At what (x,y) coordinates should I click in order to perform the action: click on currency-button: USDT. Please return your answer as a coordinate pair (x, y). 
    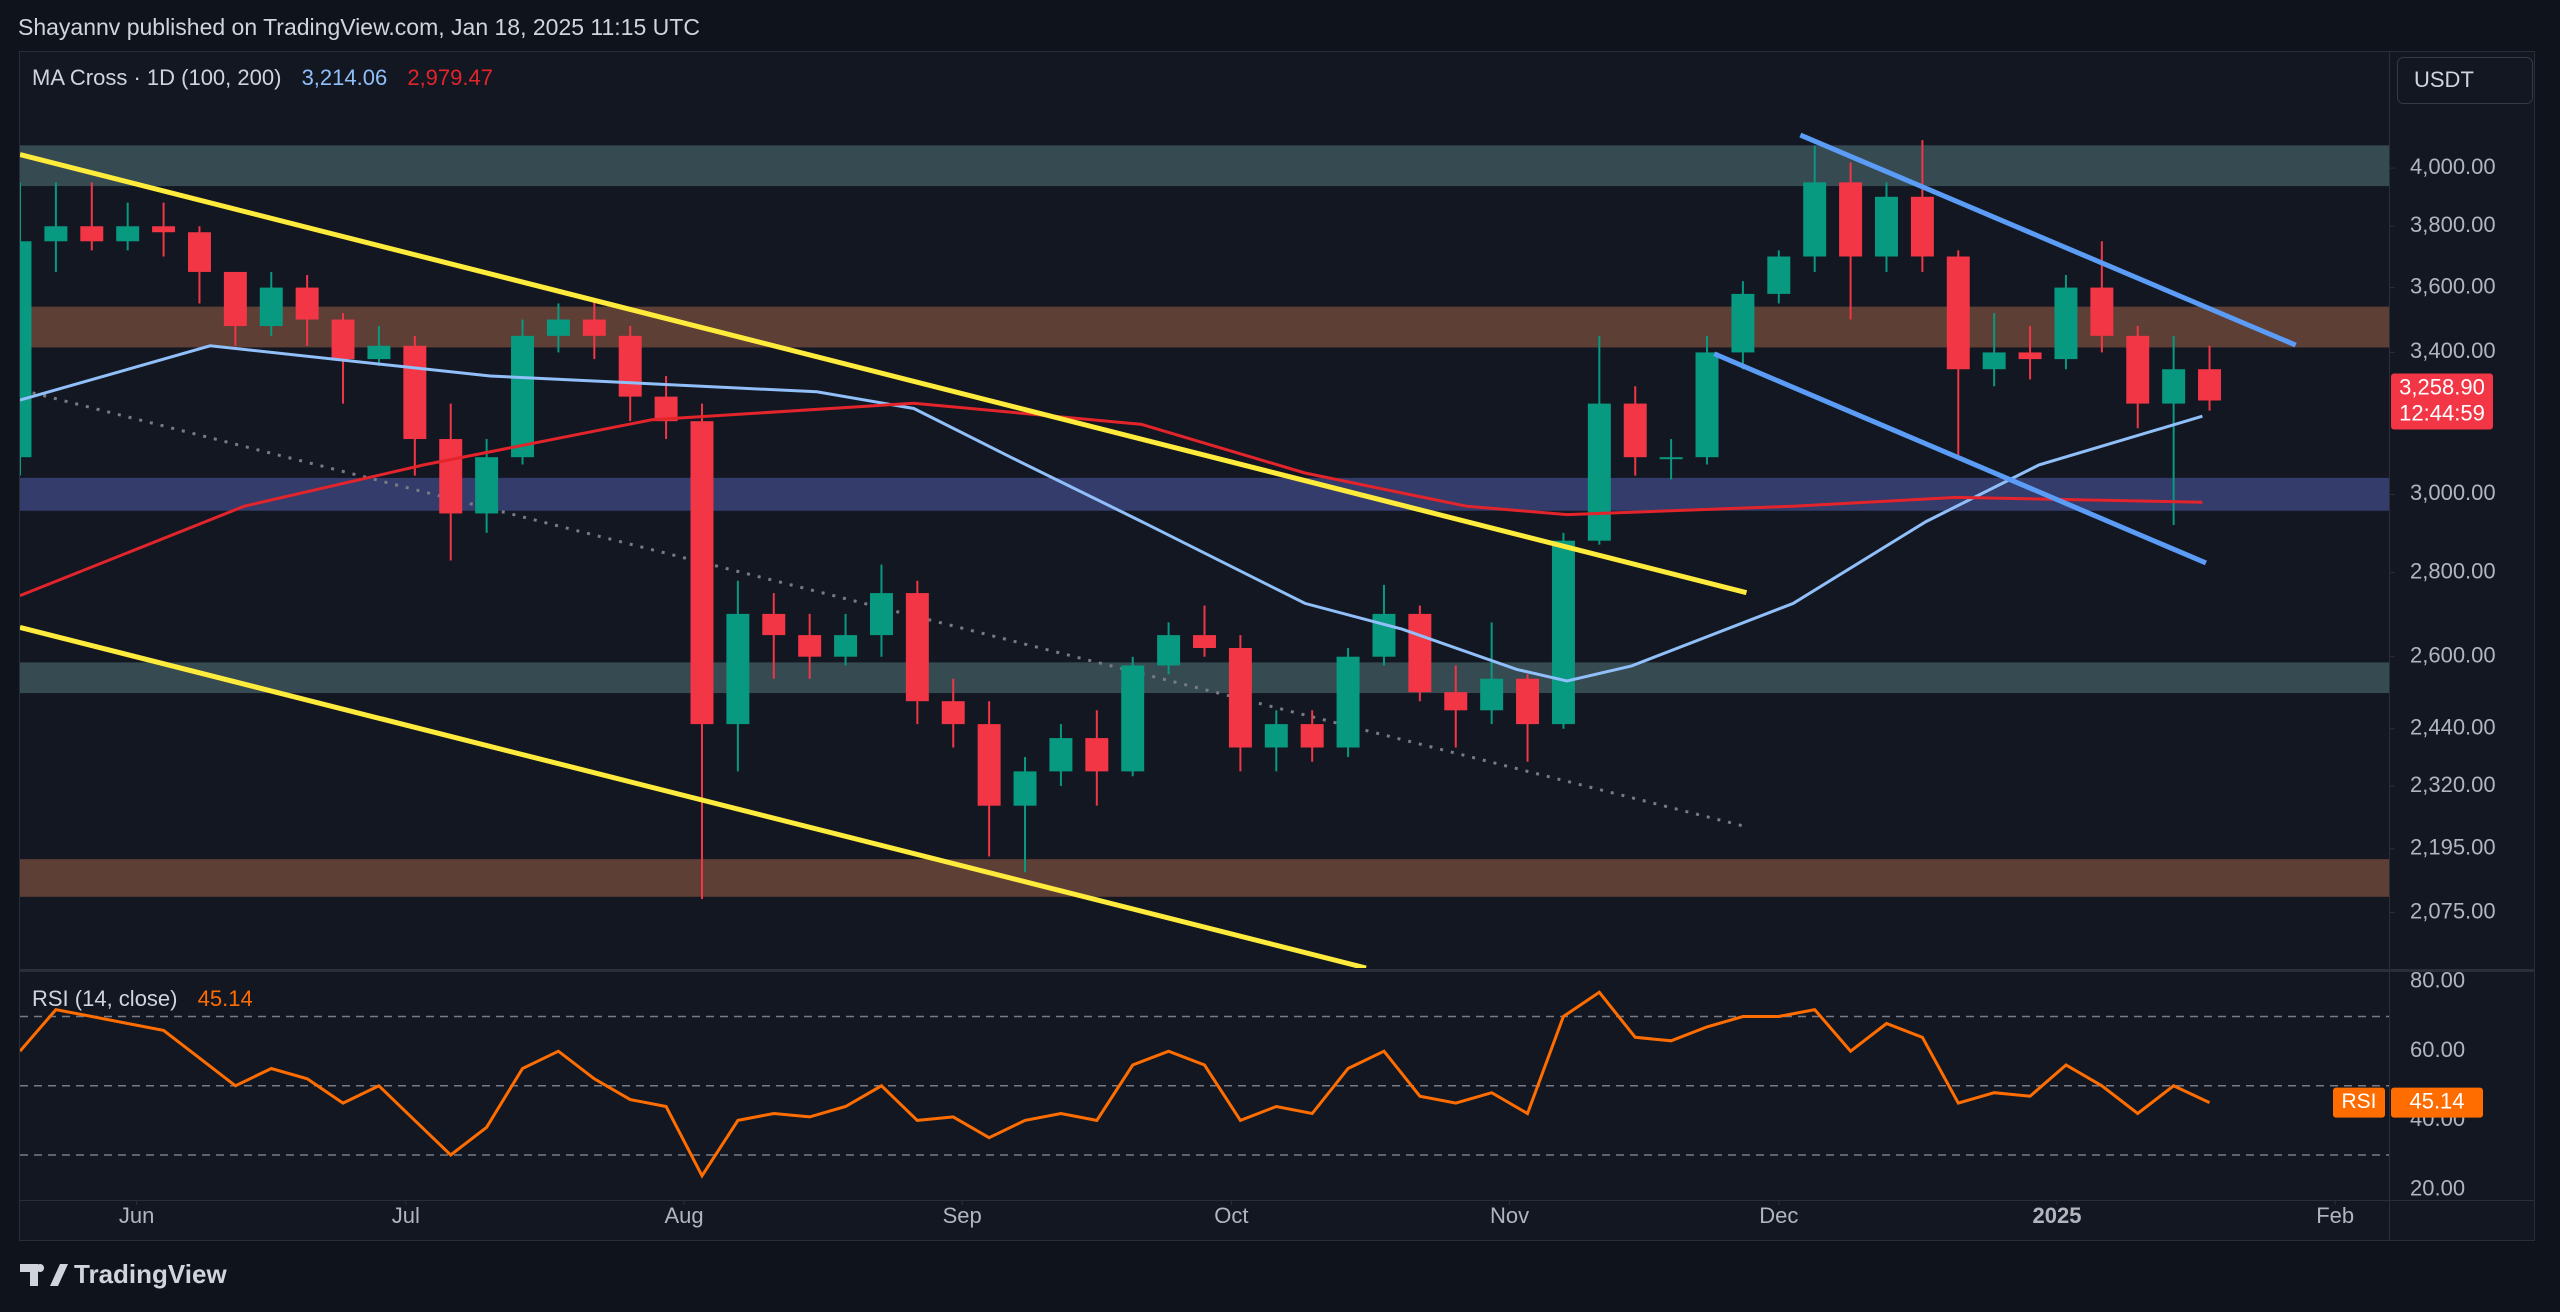
    Looking at the image, I should click on (2465, 80).